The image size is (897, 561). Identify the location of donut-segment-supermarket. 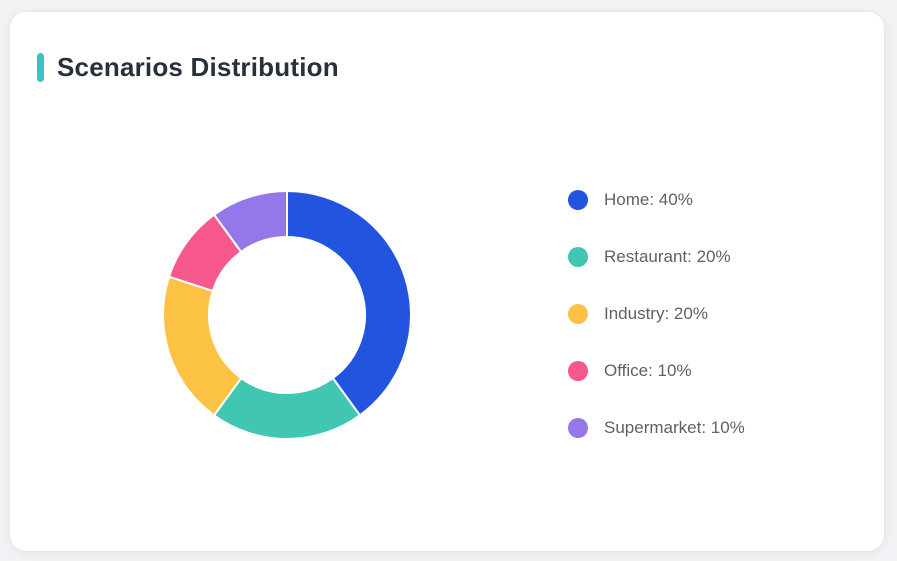
(250, 221).